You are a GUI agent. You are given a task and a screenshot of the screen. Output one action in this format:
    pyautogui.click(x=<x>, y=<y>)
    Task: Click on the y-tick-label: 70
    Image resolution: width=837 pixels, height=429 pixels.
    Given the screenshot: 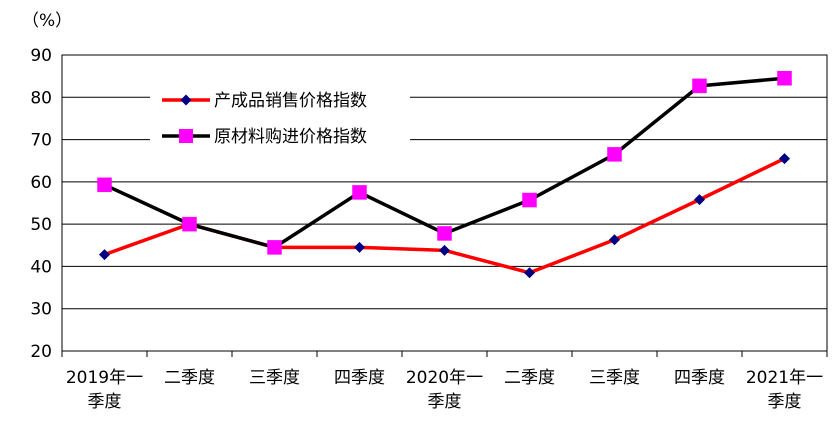 What is the action you would take?
    pyautogui.click(x=41, y=141)
    